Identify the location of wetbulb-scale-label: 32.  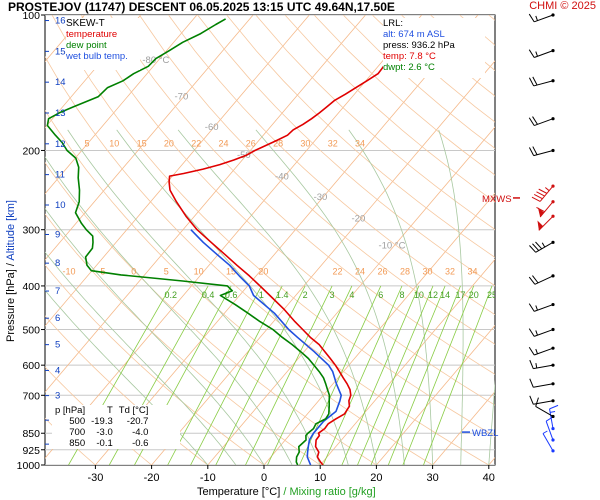
(450, 271).